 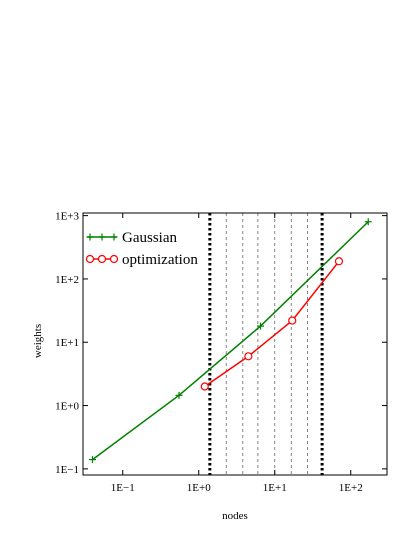 What do you see at coordinates (67, 470) in the screenshot?
I see `y-tick-label: 1E−1` at bounding box center [67, 470].